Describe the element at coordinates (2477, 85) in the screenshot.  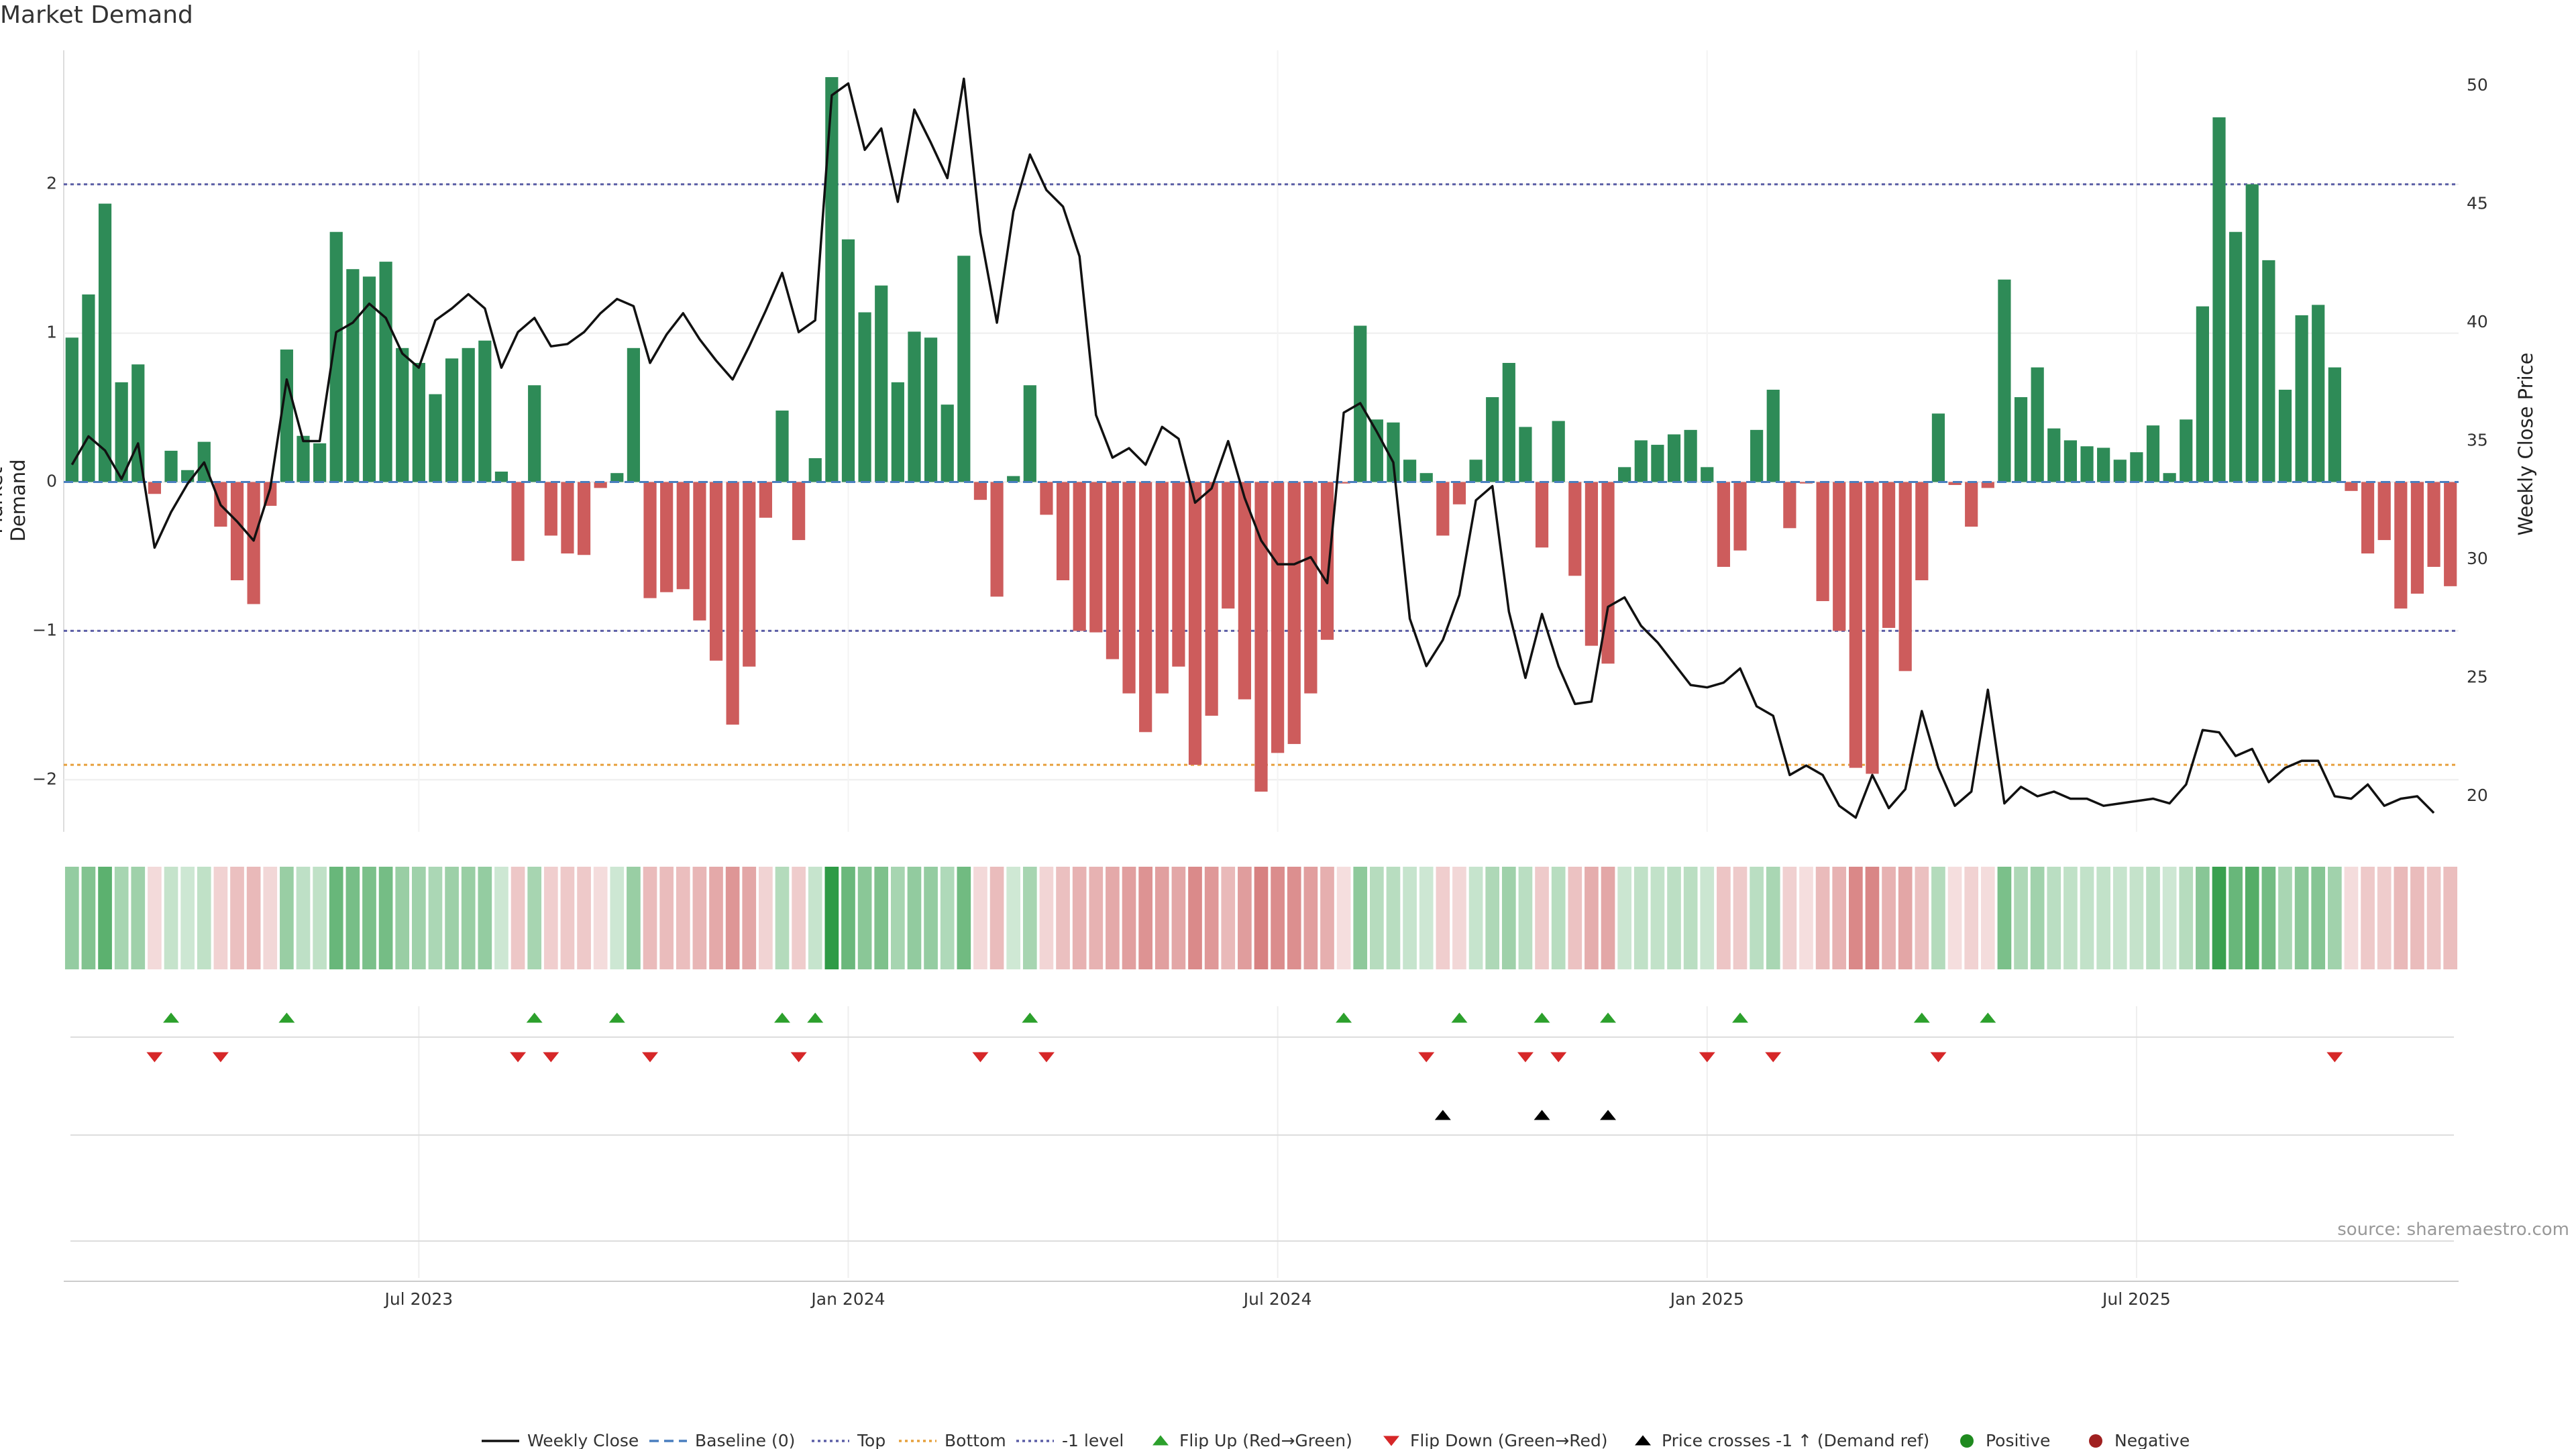
I see `y2-tick-label: 50` at that location.